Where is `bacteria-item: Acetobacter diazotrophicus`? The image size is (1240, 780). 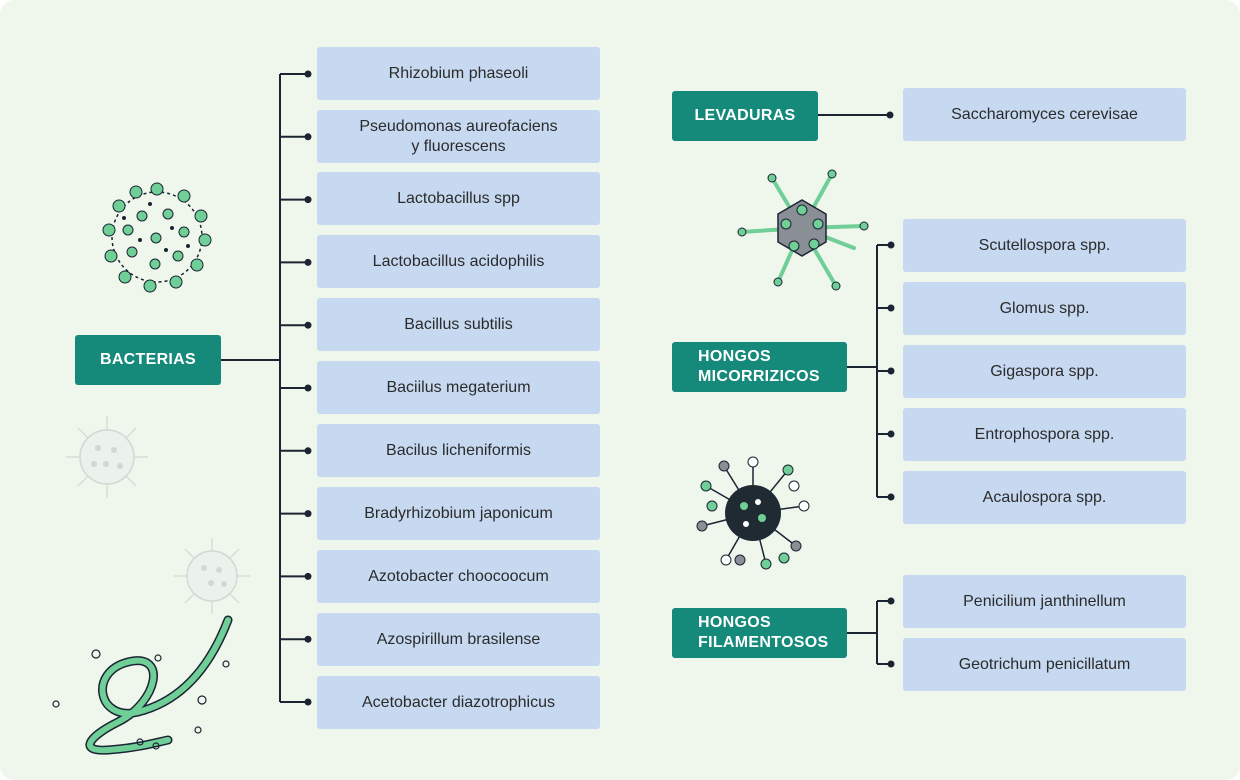
bacteria-item: Acetobacter diazotrophicus is located at coordinates (458, 702).